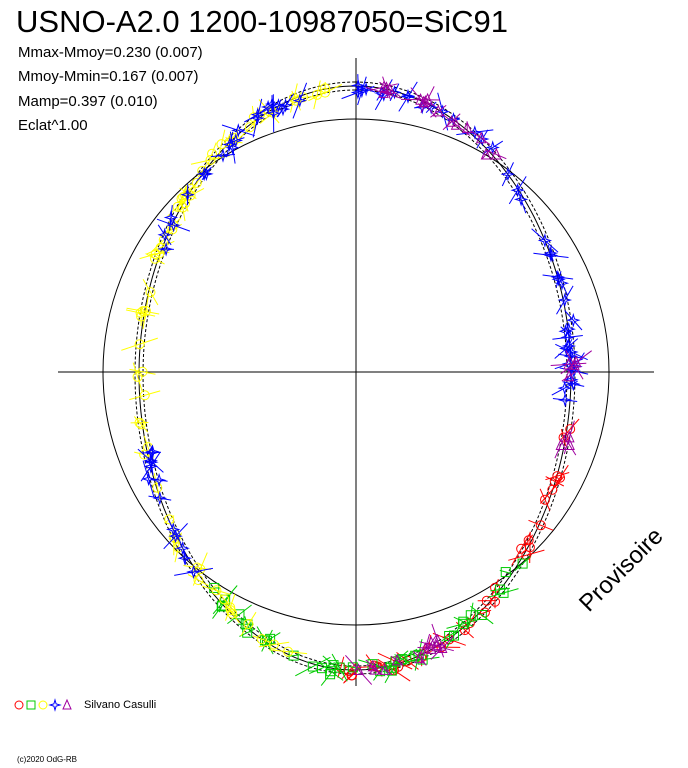  I want to click on series-4-point-12-errorbar, so click(383, 92).